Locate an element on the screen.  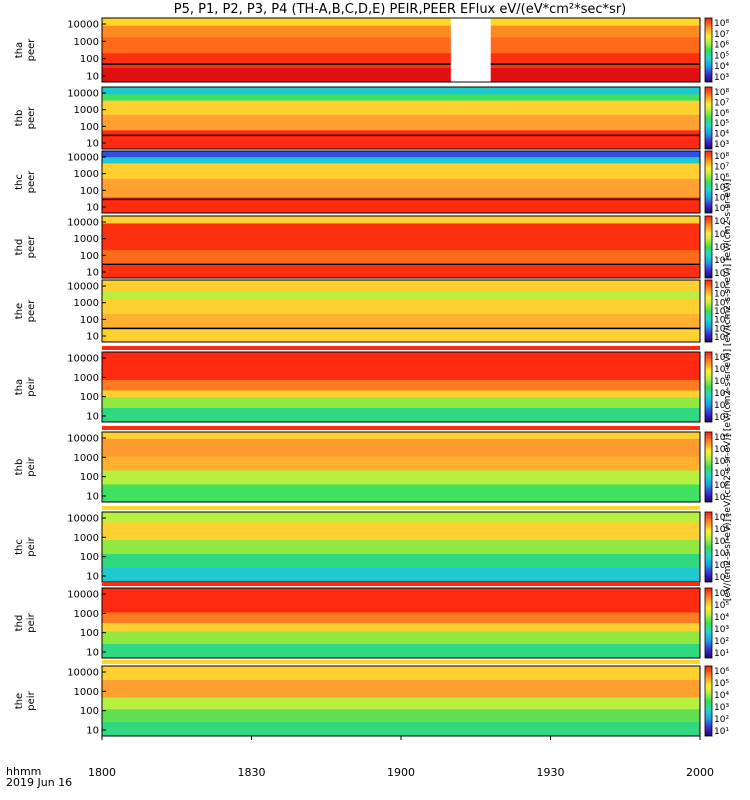
x-tick-label: 1830 is located at coordinates (251, 772).